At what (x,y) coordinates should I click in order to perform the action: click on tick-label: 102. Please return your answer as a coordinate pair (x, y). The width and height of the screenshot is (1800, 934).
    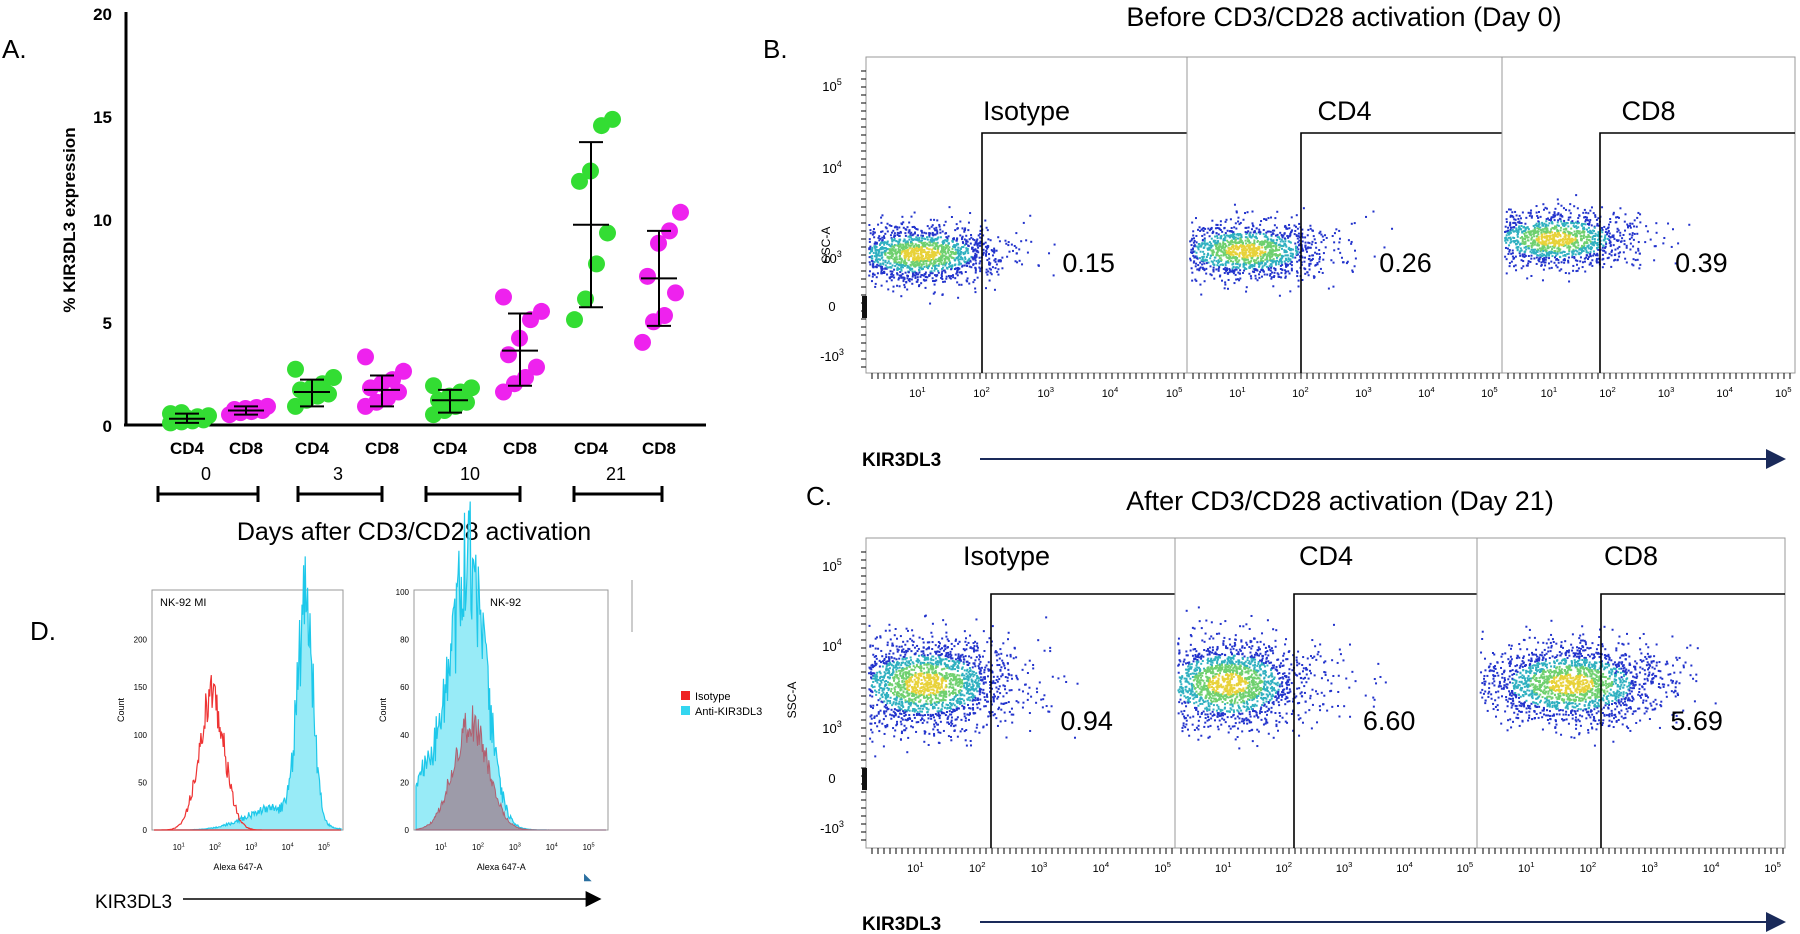
    Looking at the image, I should click on (1300, 392).